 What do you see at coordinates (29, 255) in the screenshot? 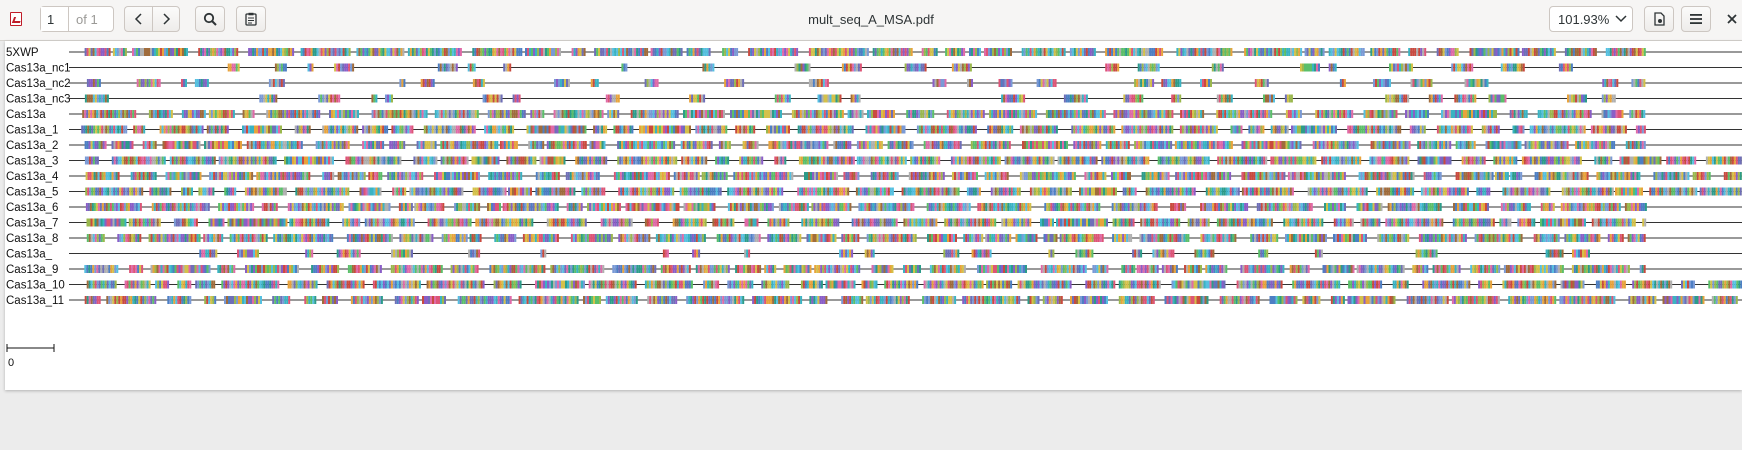
I see `sequence-label: Cas13a_` at bounding box center [29, 255].